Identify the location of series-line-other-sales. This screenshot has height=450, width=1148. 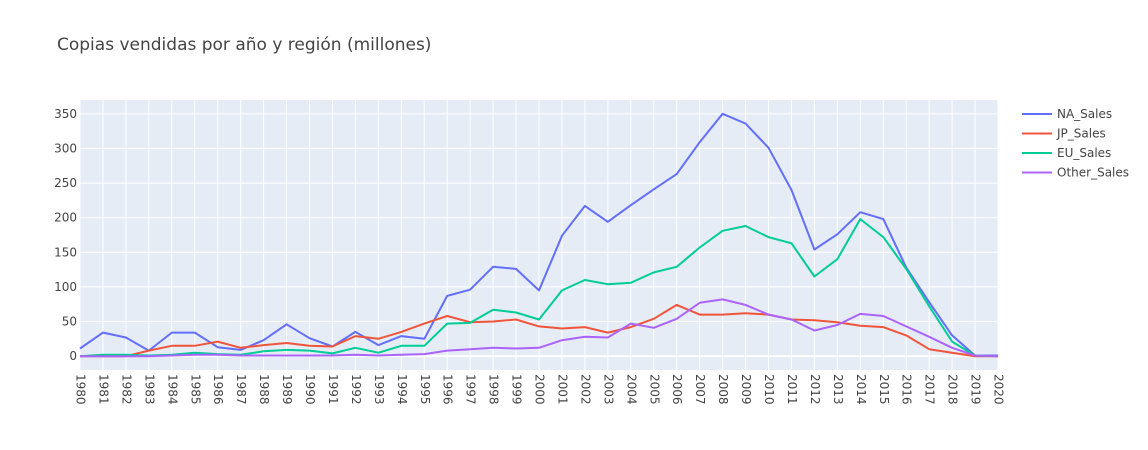
(539, 328).